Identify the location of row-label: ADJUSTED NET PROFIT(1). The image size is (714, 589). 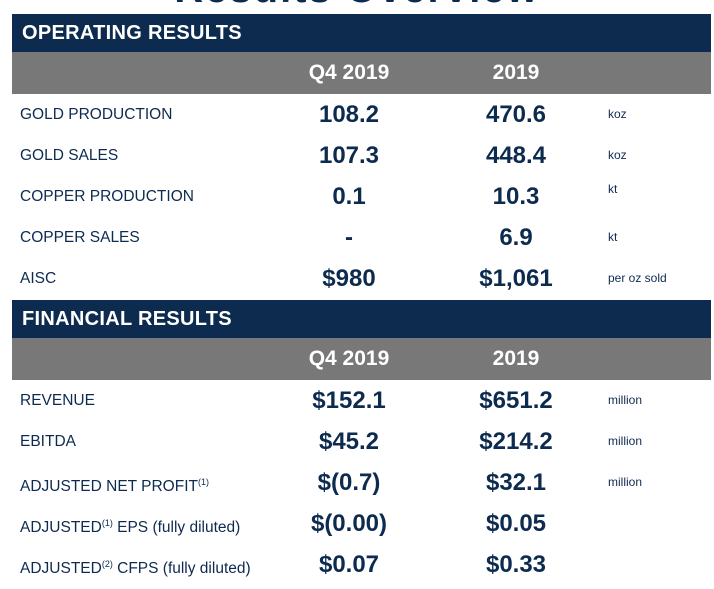
(114, 484).